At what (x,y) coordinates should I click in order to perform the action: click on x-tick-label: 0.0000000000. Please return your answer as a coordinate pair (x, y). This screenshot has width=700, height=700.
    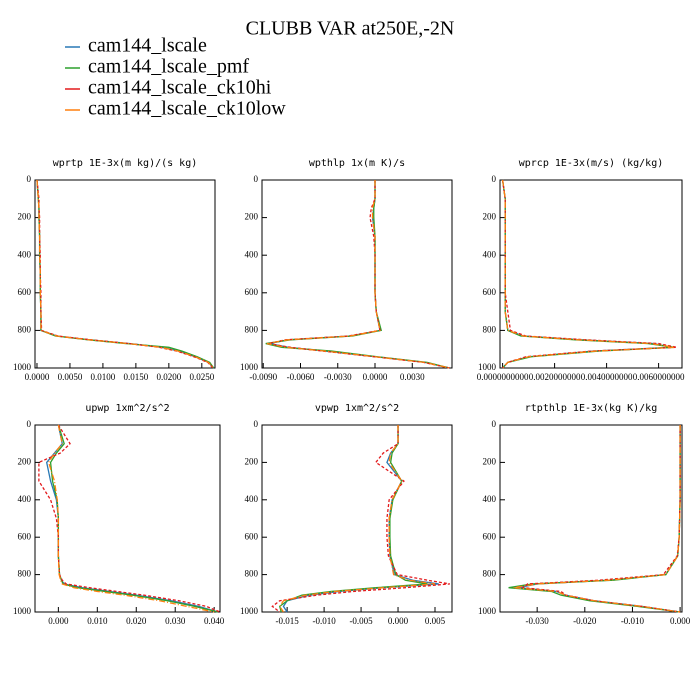
    Looking at the image, I should click on (503, 377).